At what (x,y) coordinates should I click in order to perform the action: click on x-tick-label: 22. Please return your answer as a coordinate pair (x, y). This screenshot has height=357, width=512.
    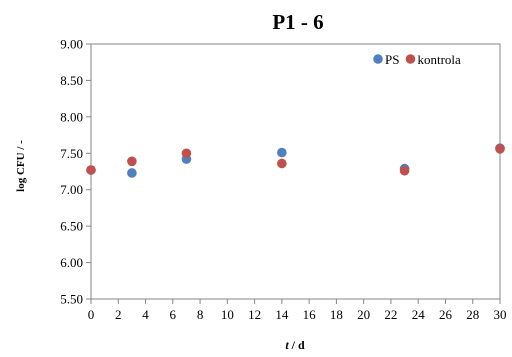
    Looking at the image, I should click on (390, 314).